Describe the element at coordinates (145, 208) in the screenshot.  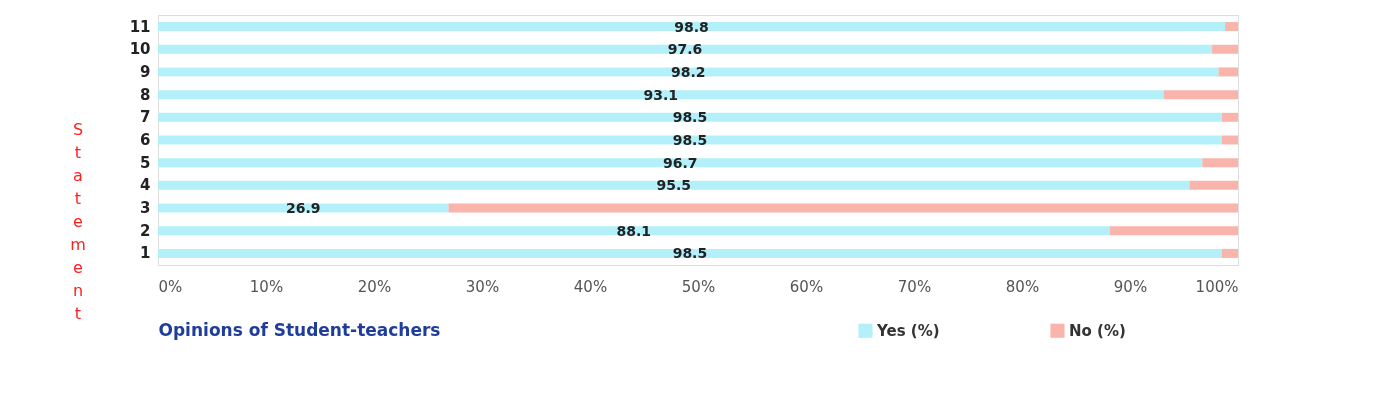
I see `y-tick-label: 3` at that location.